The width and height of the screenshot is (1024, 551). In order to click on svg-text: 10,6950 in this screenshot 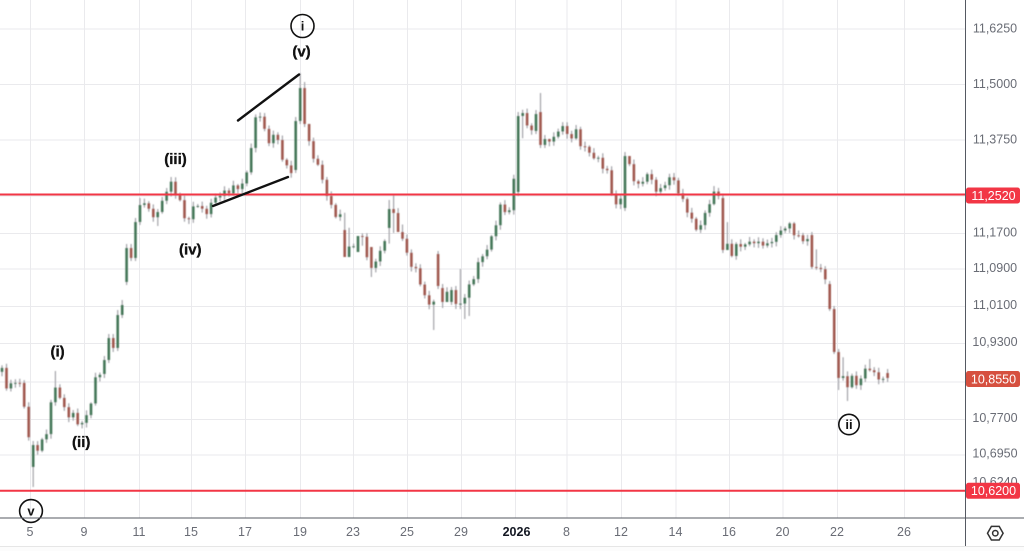, I will do `click(994, 453)`.